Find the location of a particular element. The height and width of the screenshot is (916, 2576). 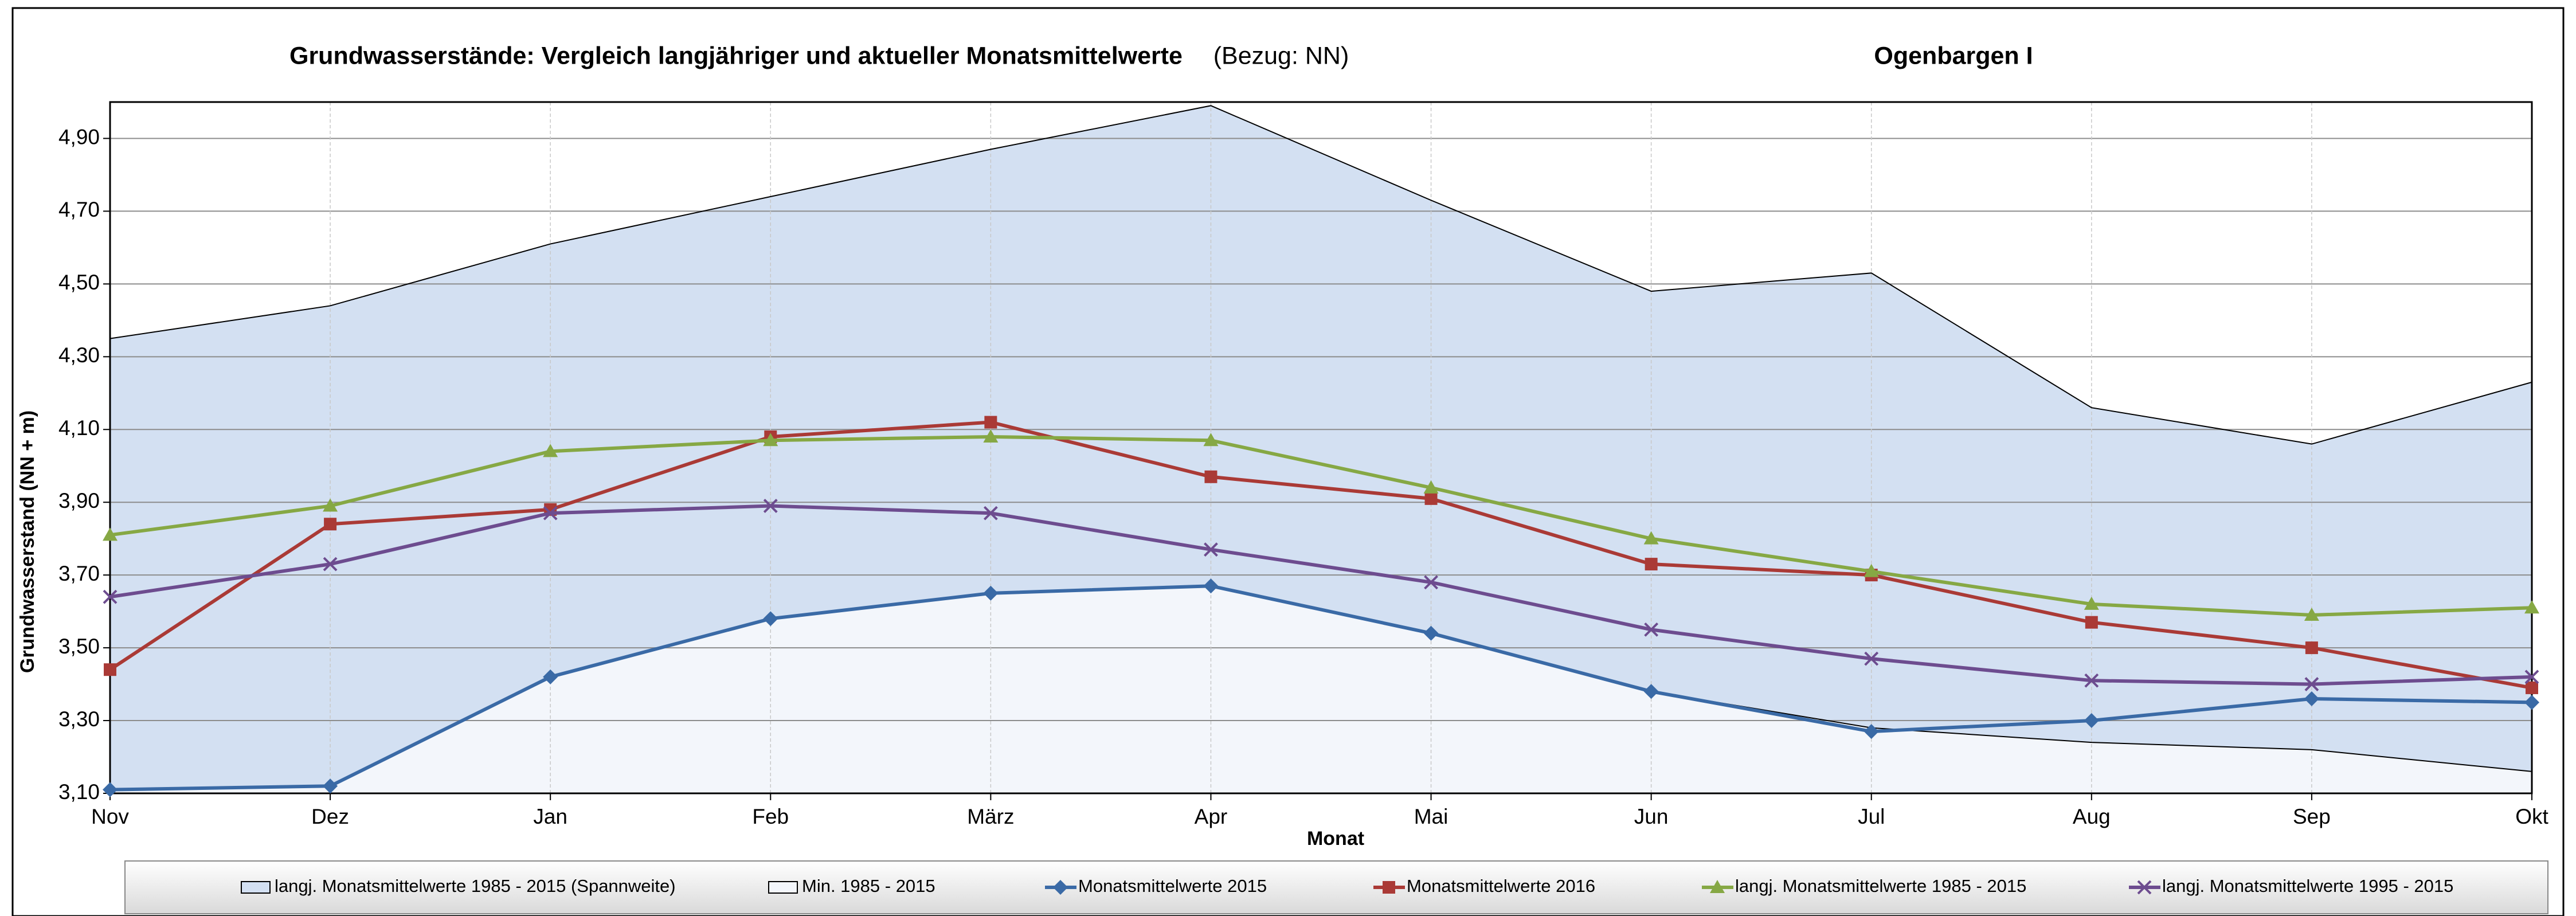

x-tick-label: Jun is located at coordinates (1651, 816).